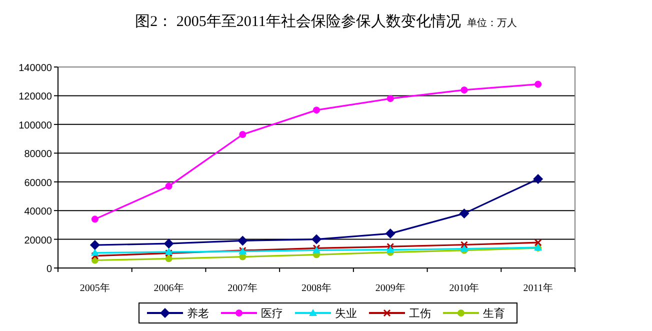  Describe the element at coordinates (346, 313) in the screenshot. I see `legend-label: 失业` at that location.